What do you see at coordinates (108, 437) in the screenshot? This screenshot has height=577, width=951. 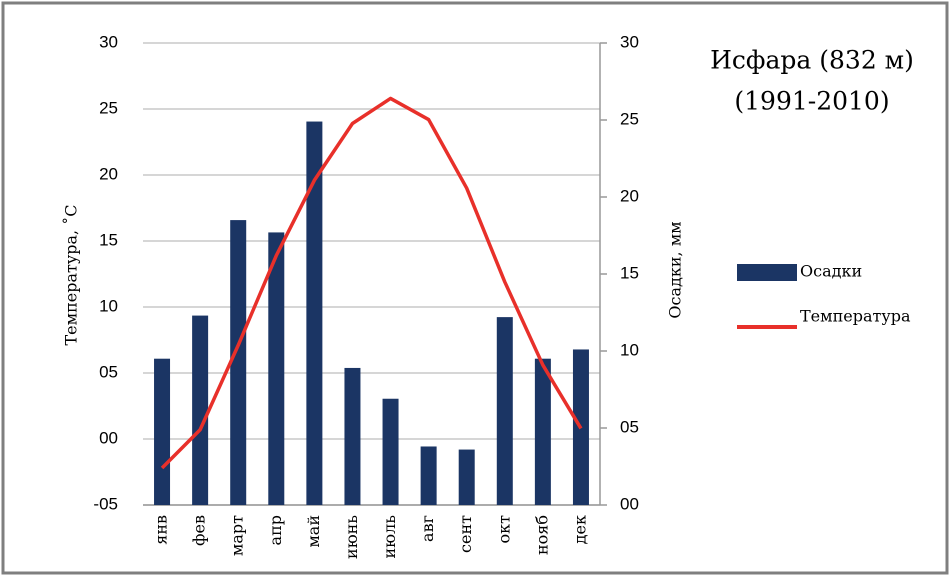 I see `y-tick-label: 00` at bounding box center [108, 437].